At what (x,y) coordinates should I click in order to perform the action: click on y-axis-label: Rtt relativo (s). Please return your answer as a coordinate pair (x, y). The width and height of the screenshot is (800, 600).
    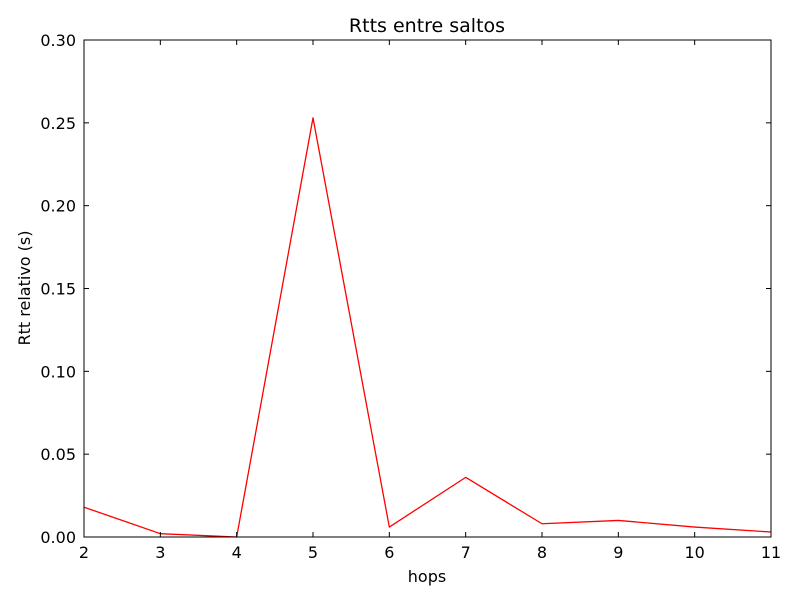
    Looking at the image, I should click on (24, 288).